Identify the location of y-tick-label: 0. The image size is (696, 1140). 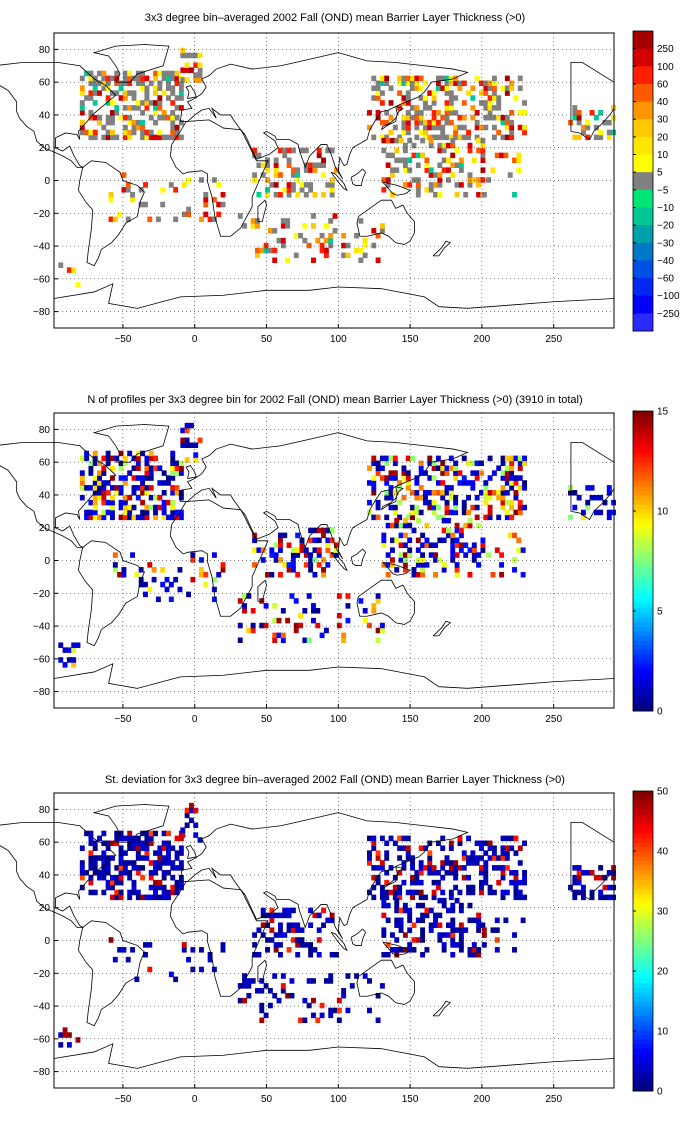
(47, 561).